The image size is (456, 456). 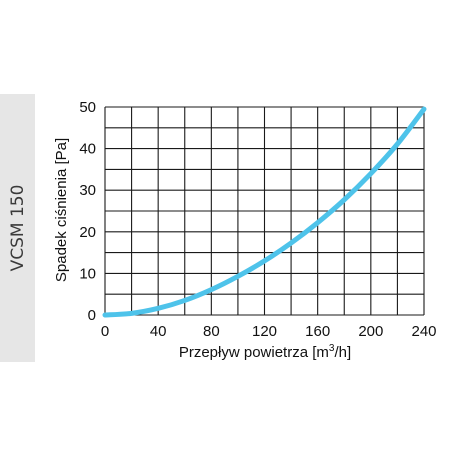 I want to click on y-tick-label: 40, so click(x=87, y=149).